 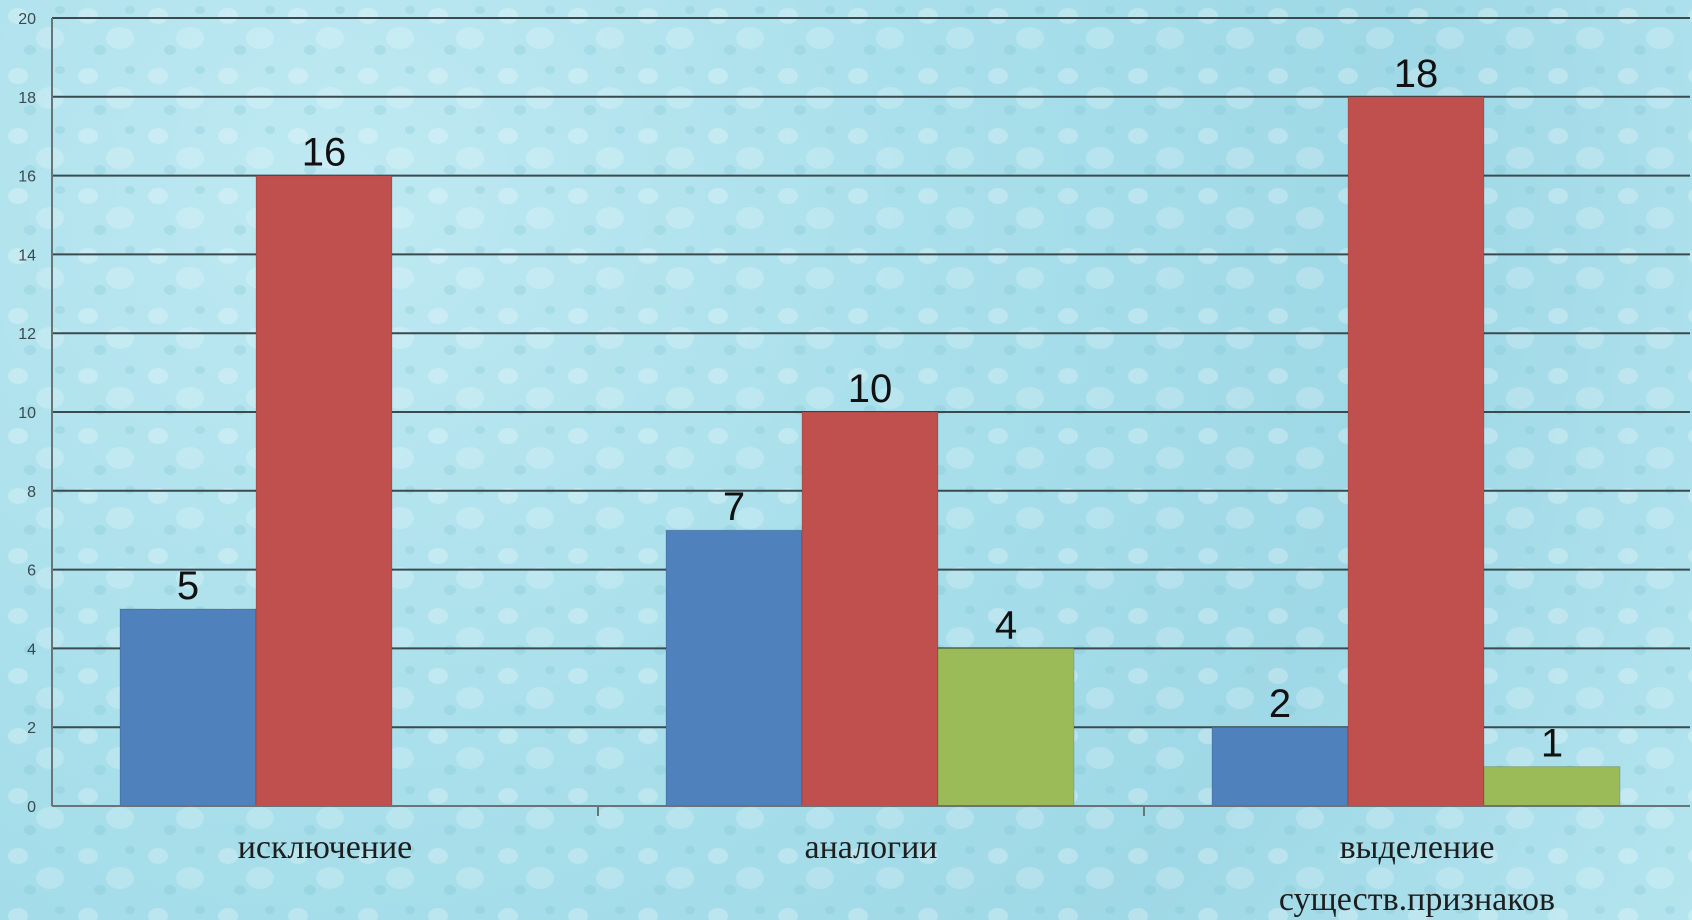 What do you see at coordinates (31, 807) in the screenshot?
I see `y-tick-label: 0` at bounding box center [31, 807].